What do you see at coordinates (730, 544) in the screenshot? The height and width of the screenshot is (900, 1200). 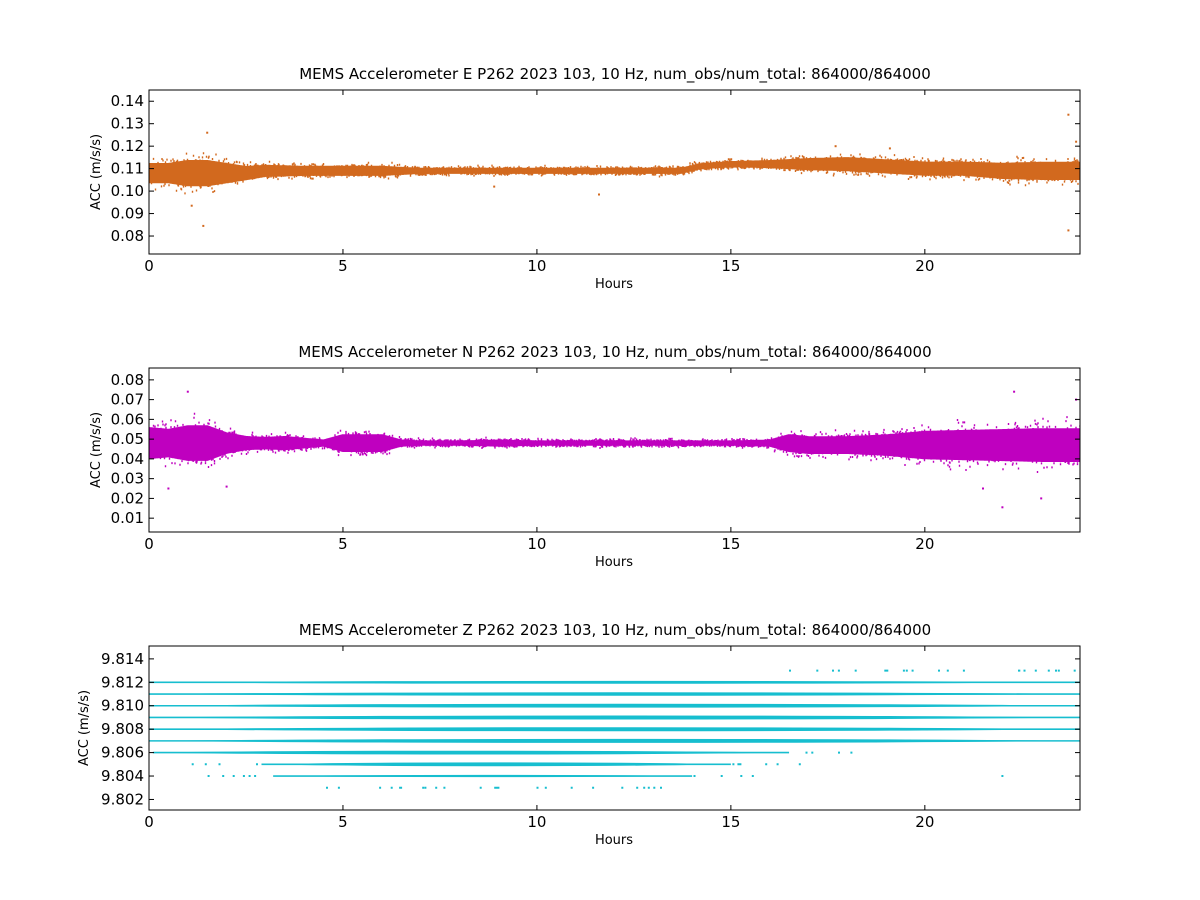 I see `x-tick-label-n-3: 15` at bounding box center [730, 544].